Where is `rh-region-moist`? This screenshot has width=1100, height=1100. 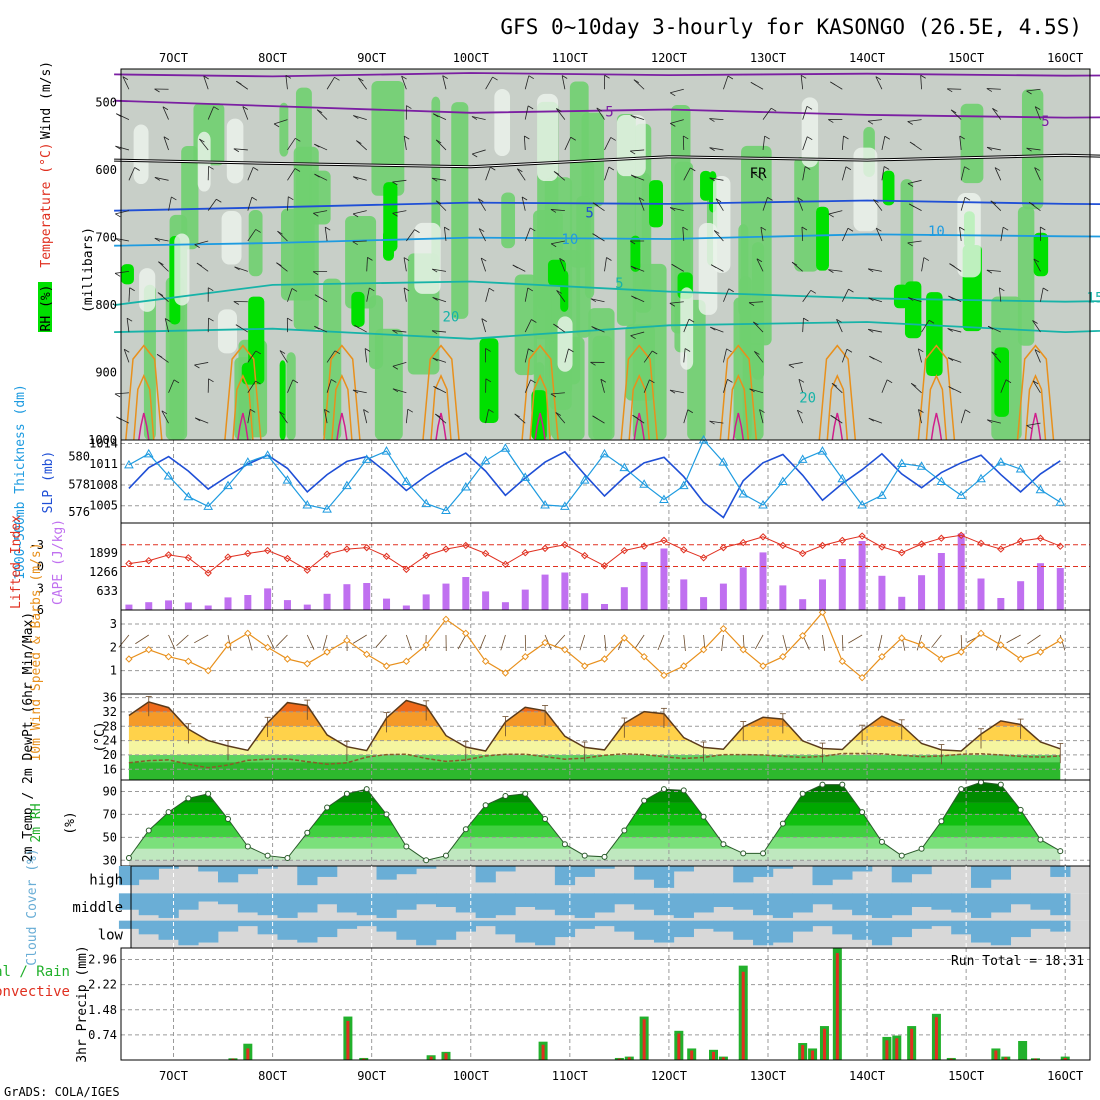
rh-region-moist is located at coordinates (284, 129).